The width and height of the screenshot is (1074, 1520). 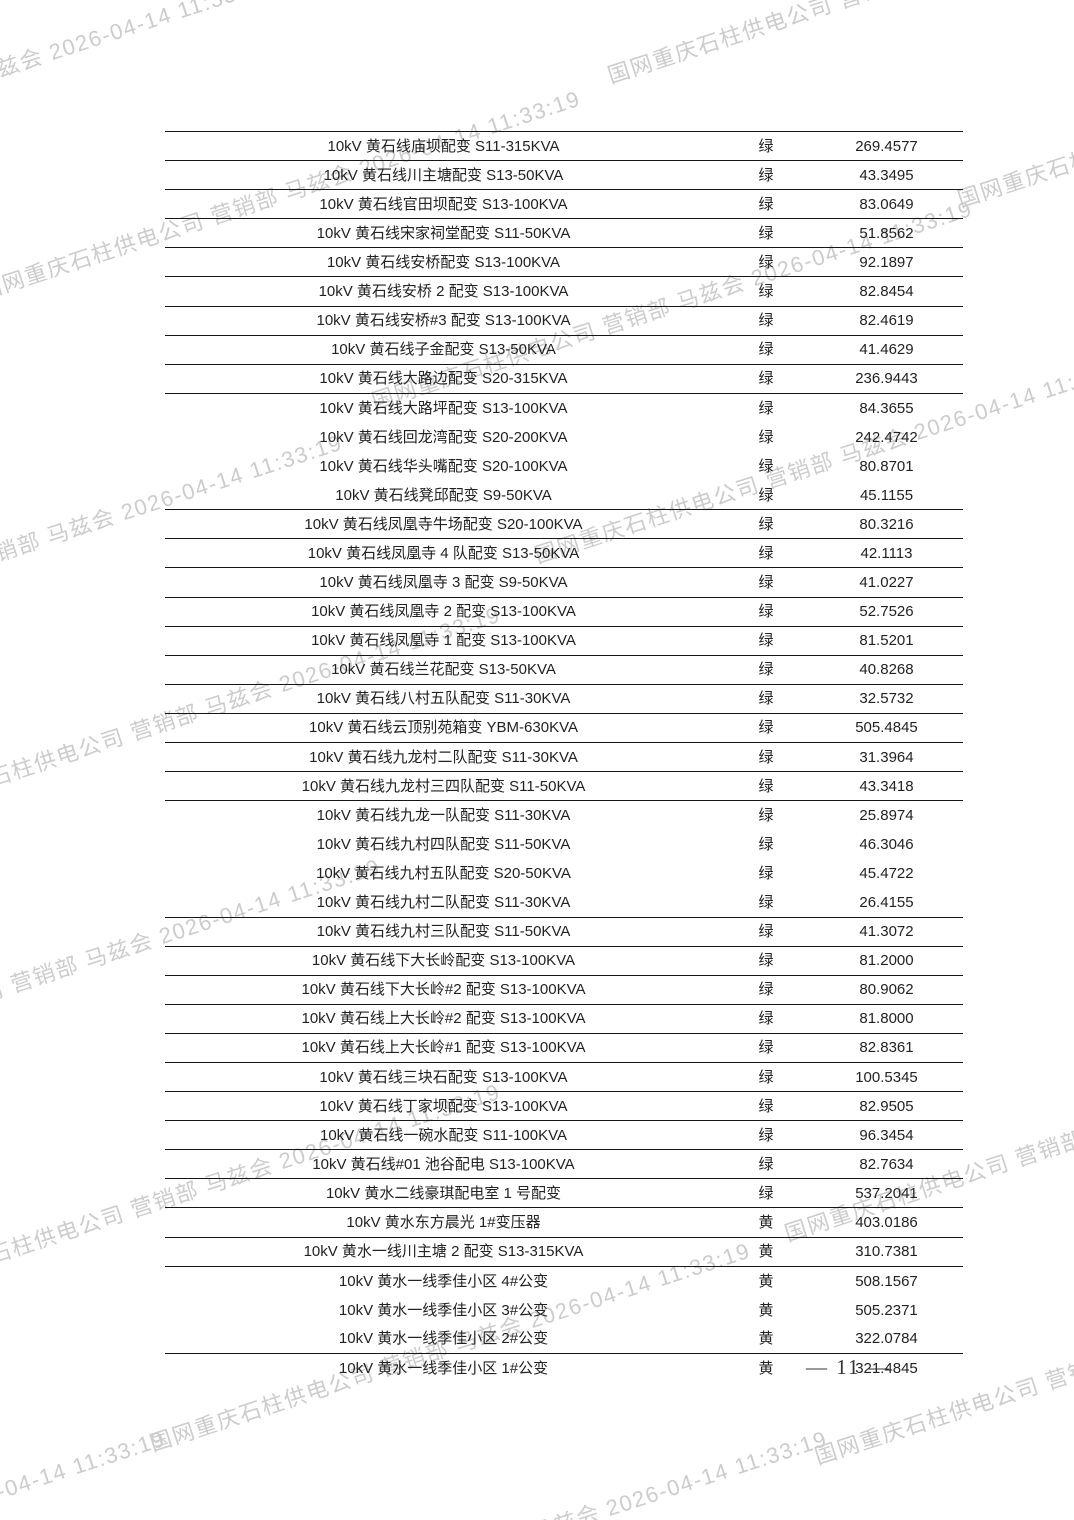 I want to click on load-value-cell: 42.1113, so click(x=886, y=553).